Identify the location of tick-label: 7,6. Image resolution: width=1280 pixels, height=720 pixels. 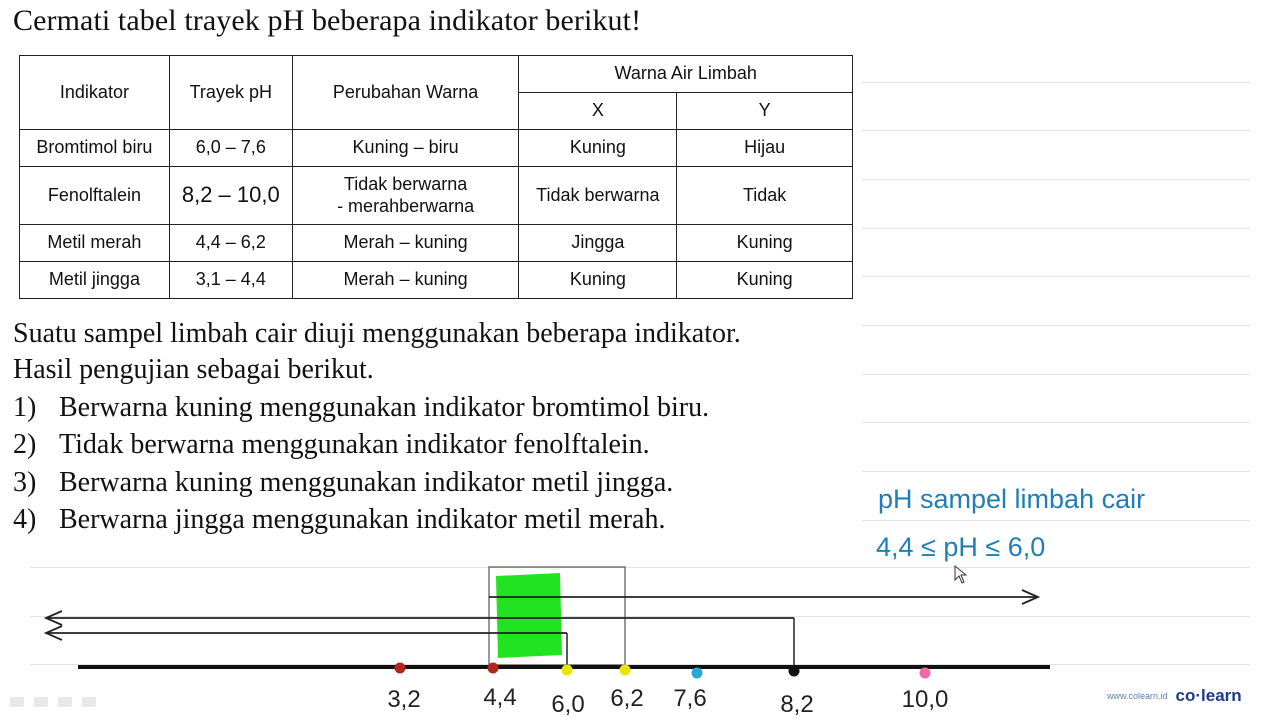
(690, 698).